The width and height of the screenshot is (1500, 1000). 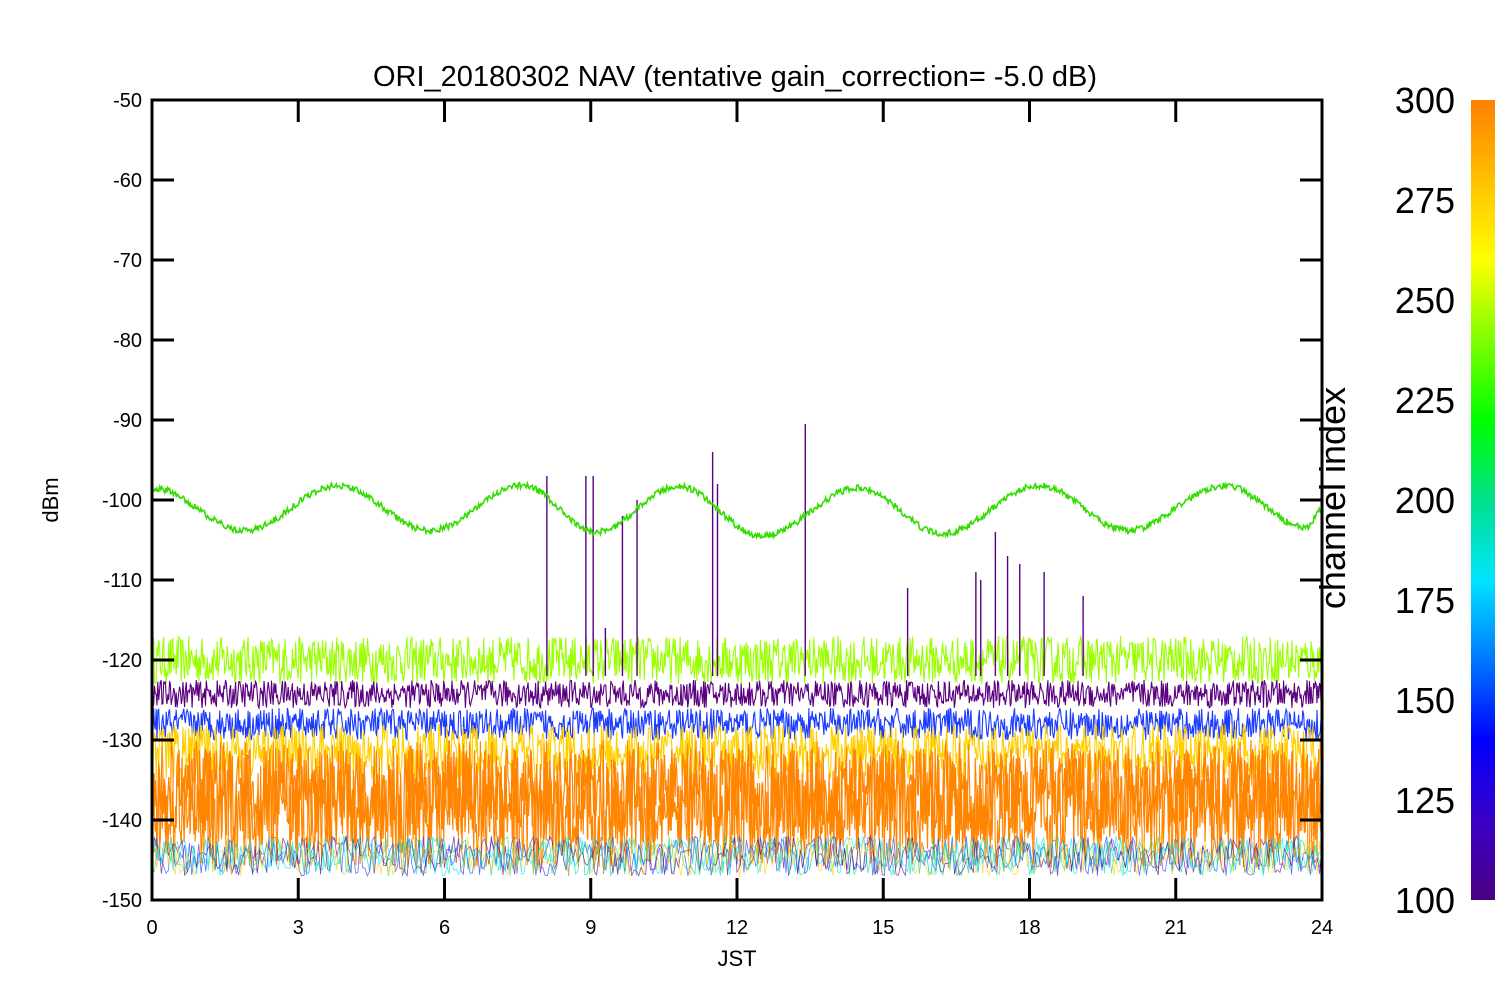 What do you see at coordinates (127, 341) in the screenshot?
I see `y-tick-label: -80` at bounding box center [127, 341].